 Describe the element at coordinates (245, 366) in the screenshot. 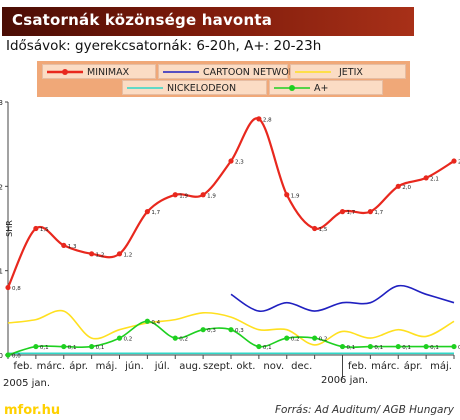

I see `x-tick-label: okt.` at that location.